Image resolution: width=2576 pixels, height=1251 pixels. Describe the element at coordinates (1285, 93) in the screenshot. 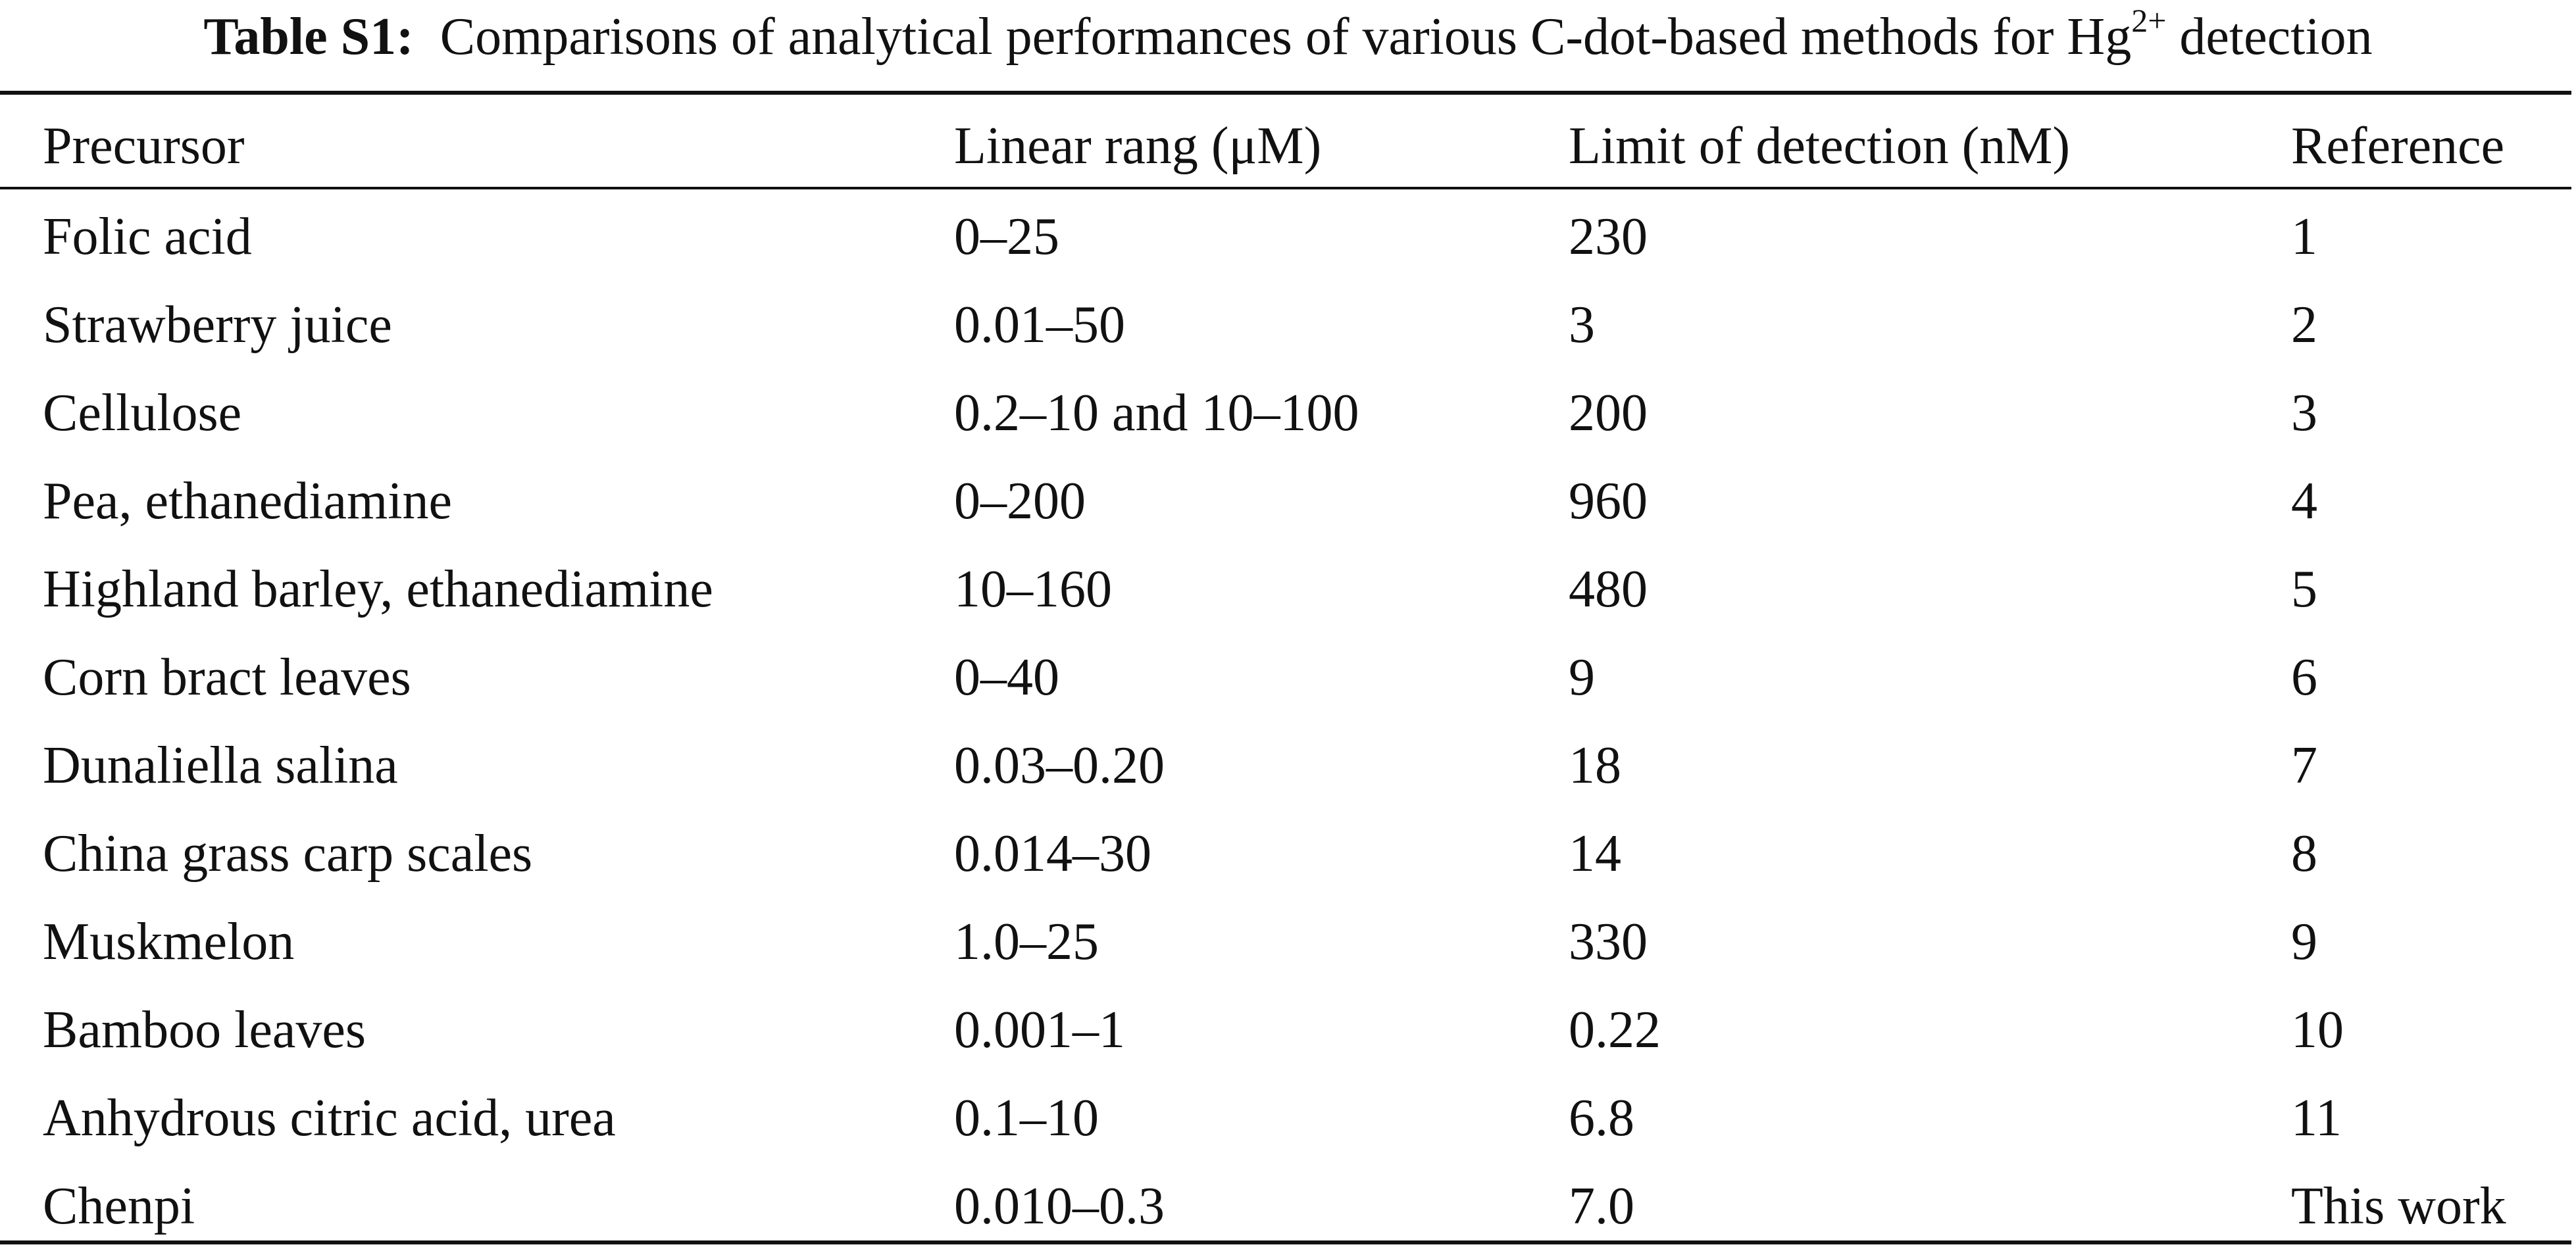

I see `top-rule` at that location.